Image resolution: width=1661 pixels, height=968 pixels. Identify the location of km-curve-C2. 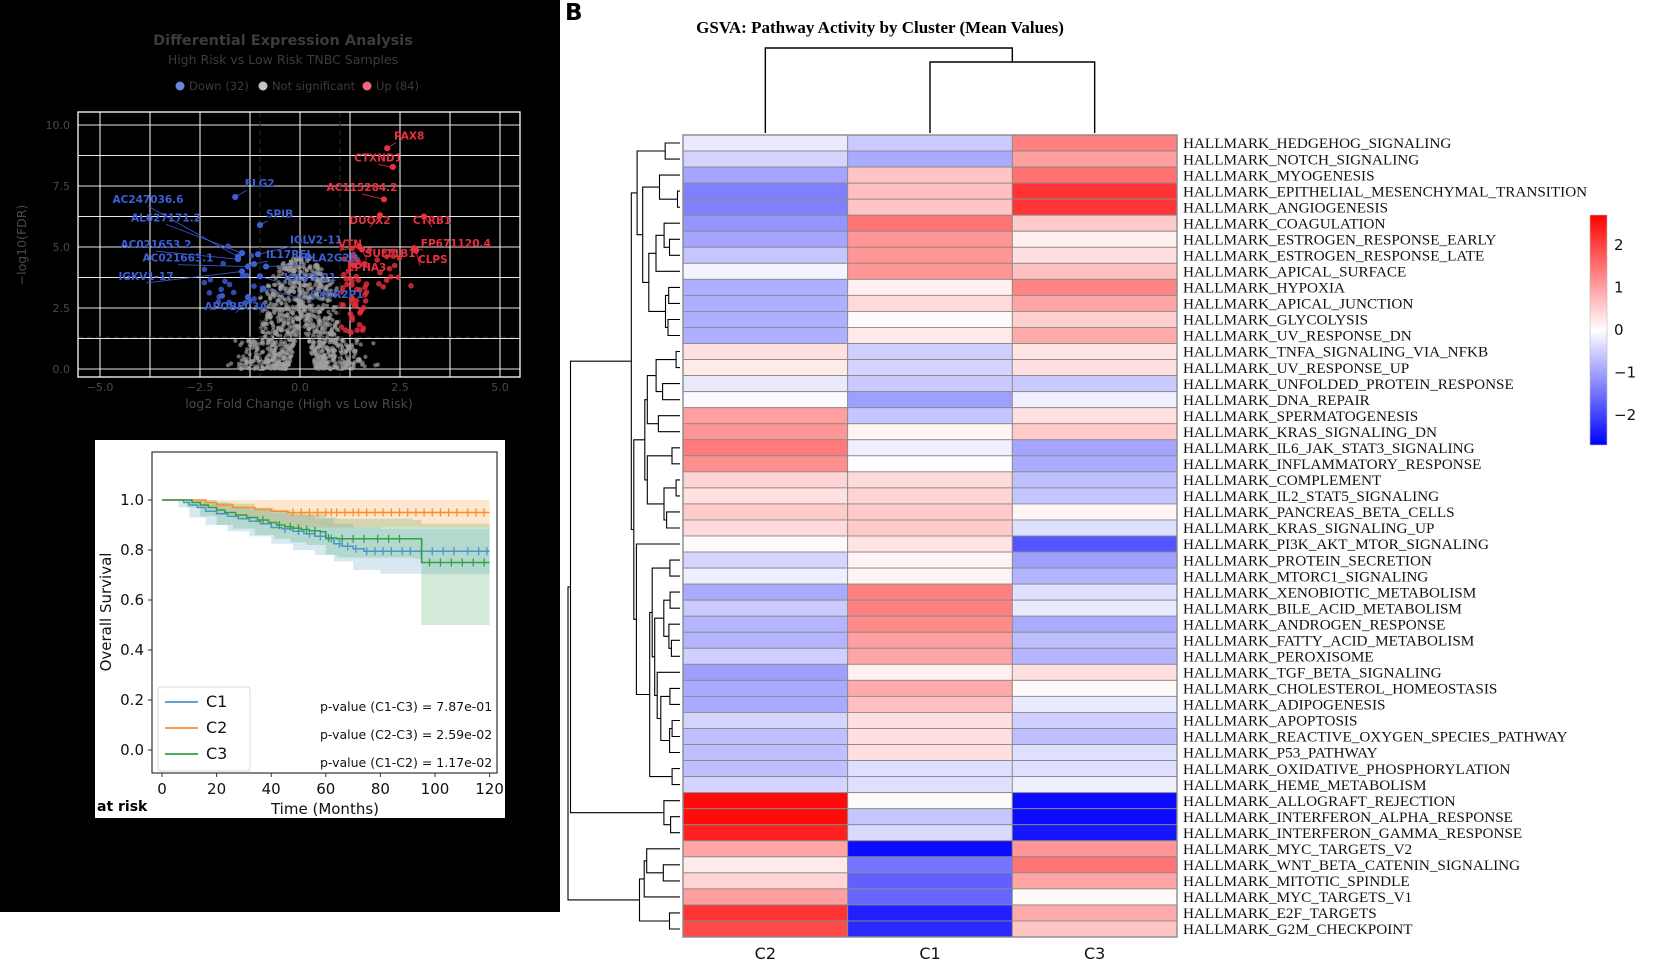
(326, 506).